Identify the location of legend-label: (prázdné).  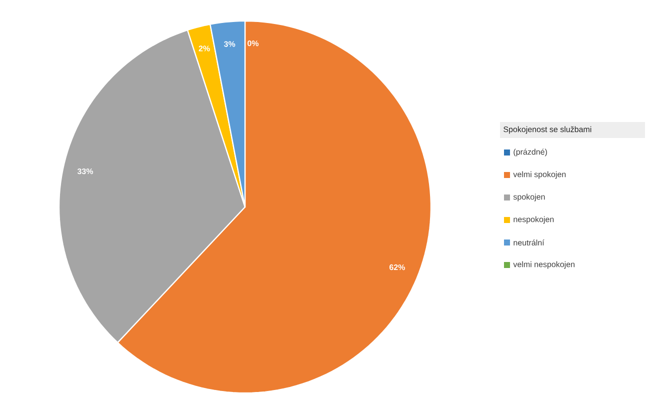
(530, 152).